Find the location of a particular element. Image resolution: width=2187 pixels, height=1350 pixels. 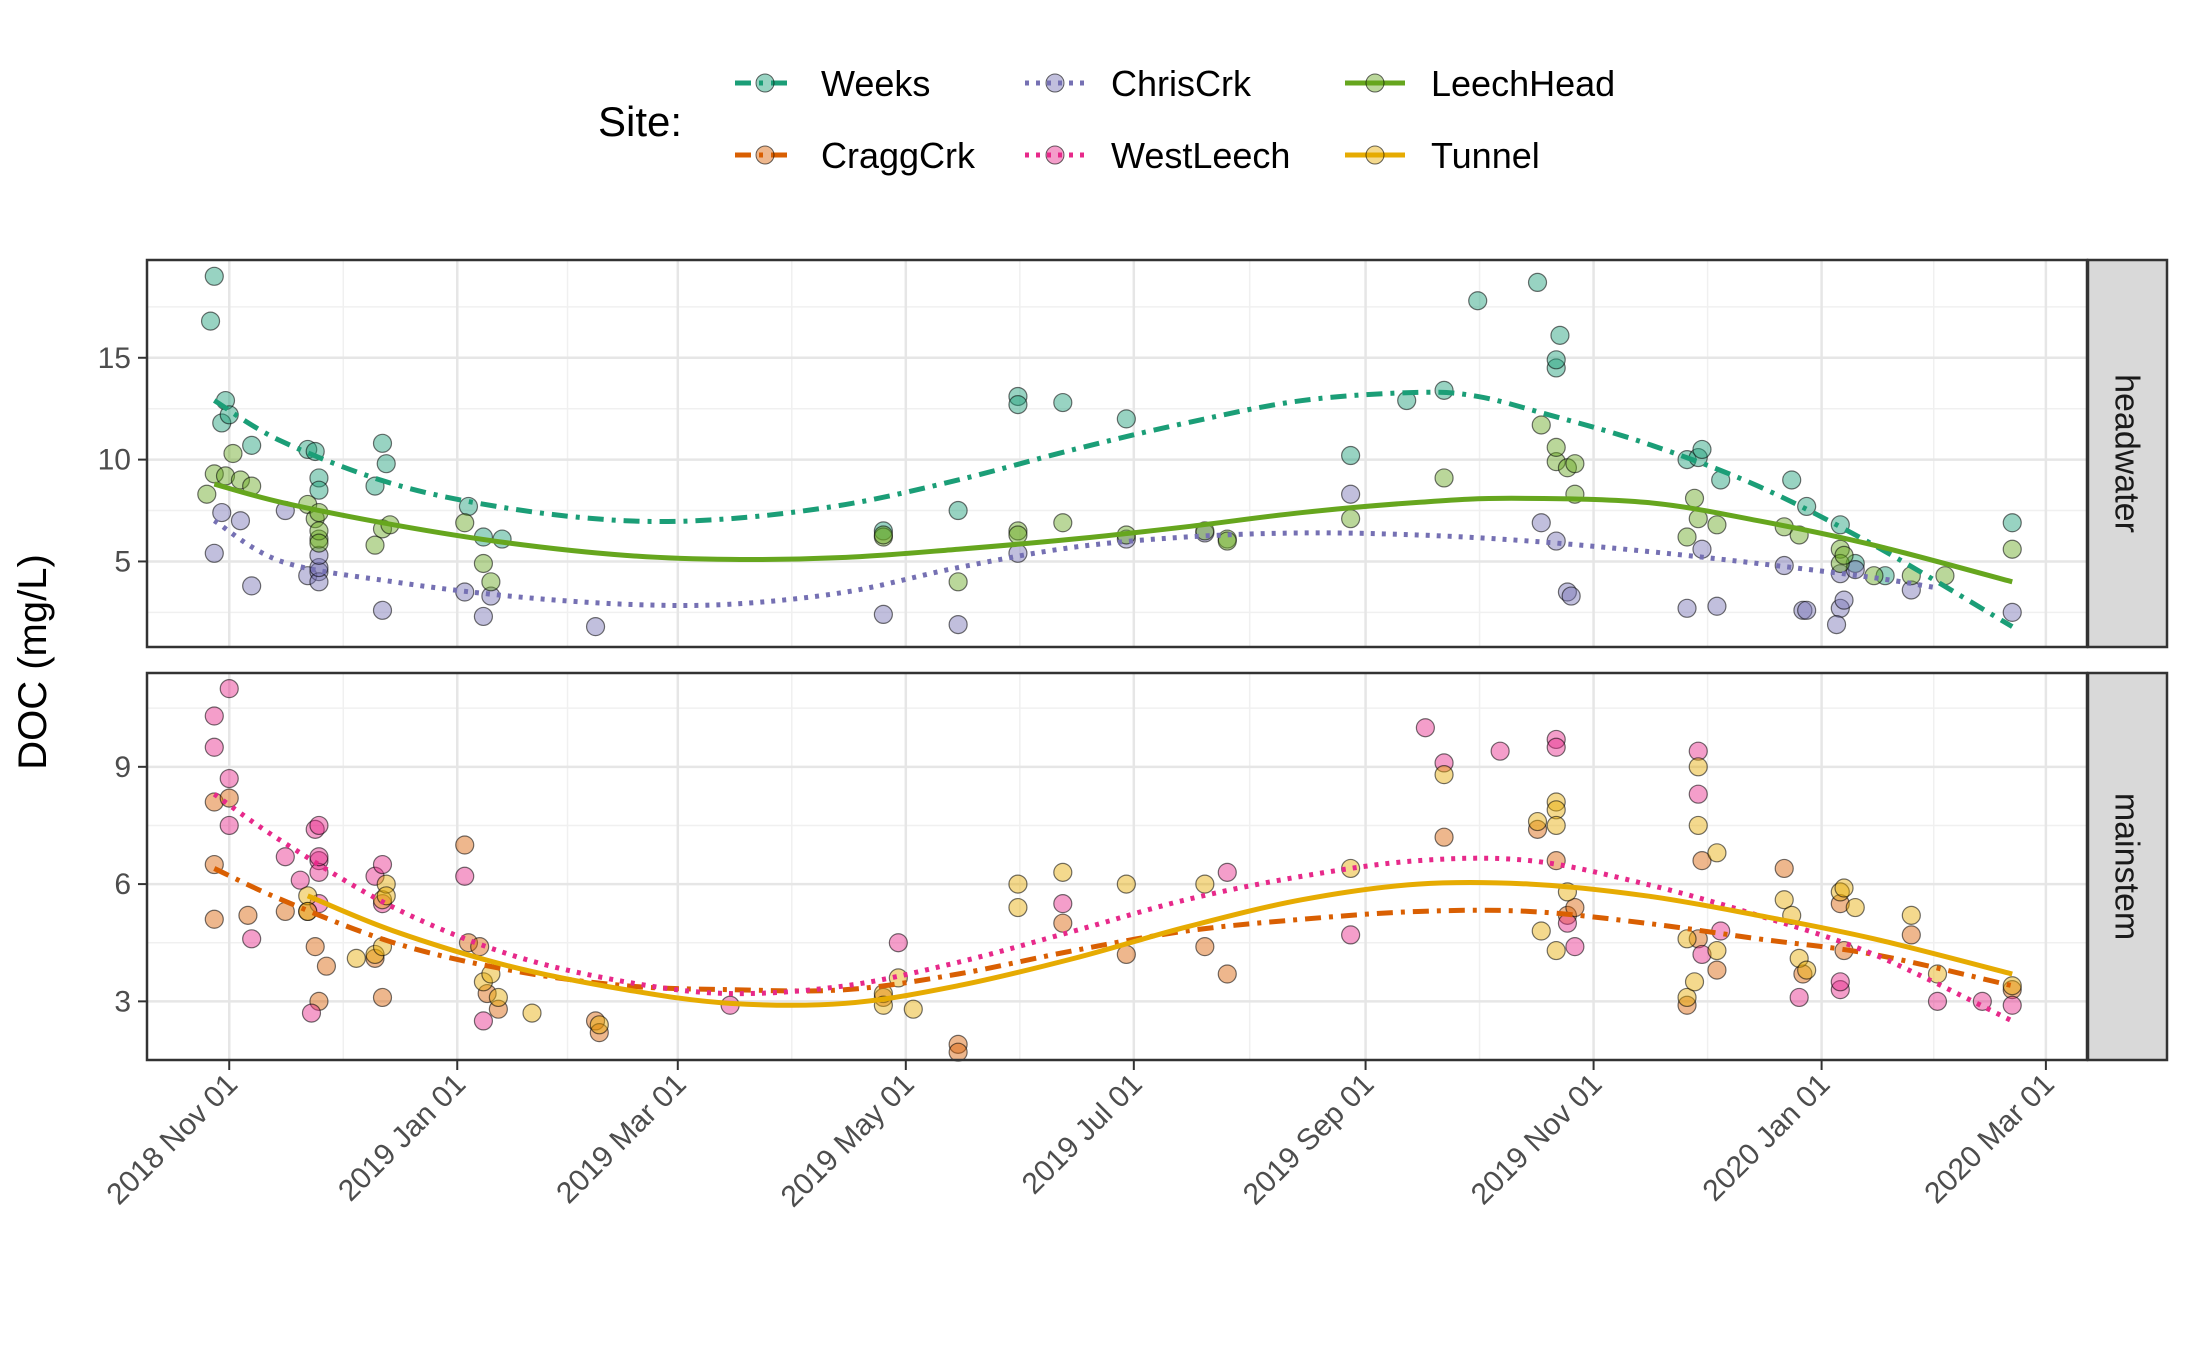

legend-key-weeks: Weeks is located at coordinates (832, 83).